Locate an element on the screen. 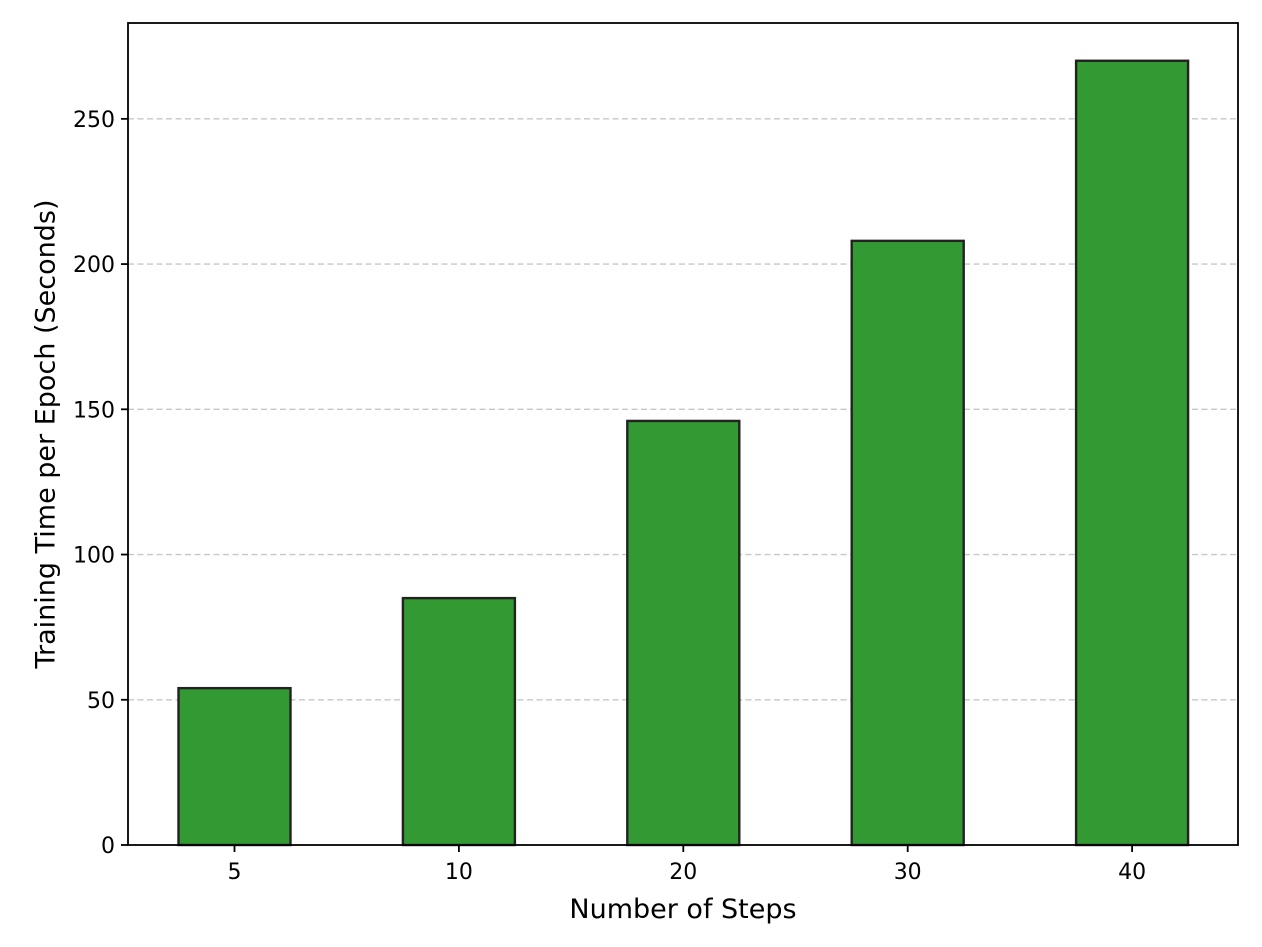 This screenshot has height=947, width=1262. x-axis-label: Number of Steps is located at coordinates (682, 909).